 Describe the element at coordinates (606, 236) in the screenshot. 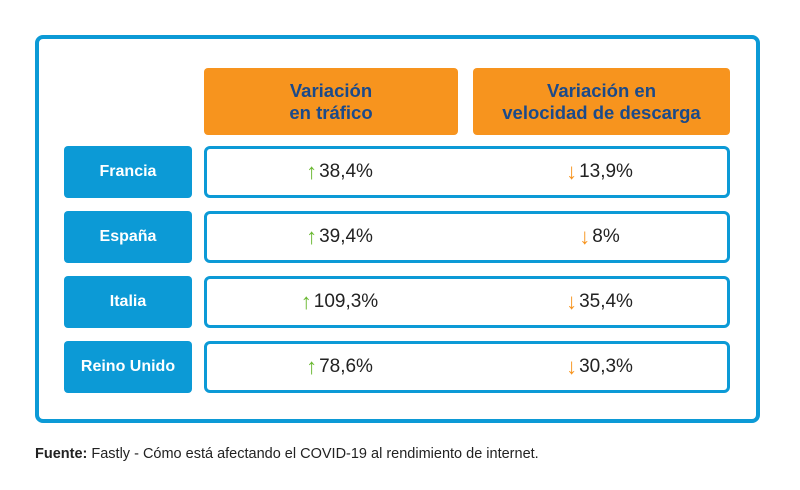

I see `speed-value: 8%` at that location.